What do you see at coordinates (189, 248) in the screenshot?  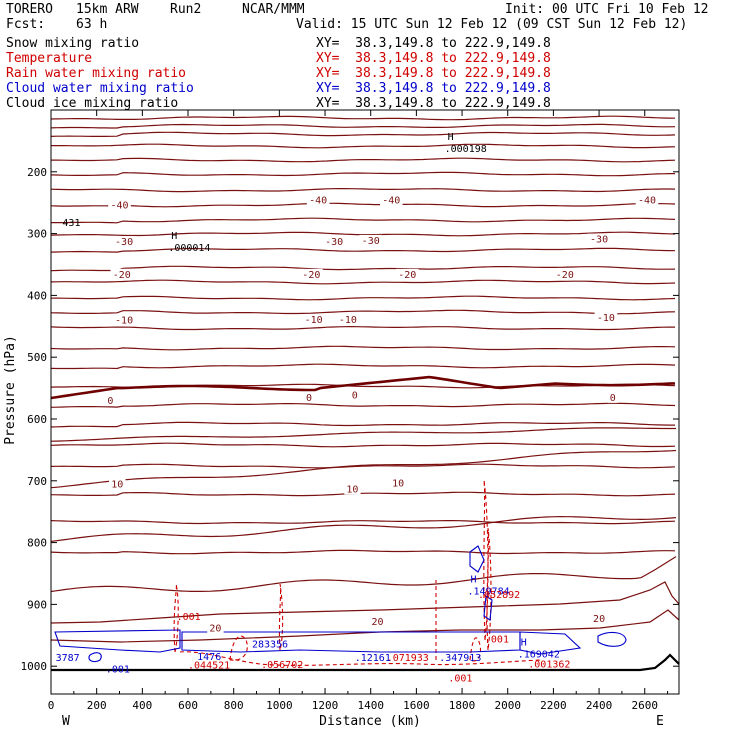 I see `maximum-value: .000014` at bounding box center [189, 248].